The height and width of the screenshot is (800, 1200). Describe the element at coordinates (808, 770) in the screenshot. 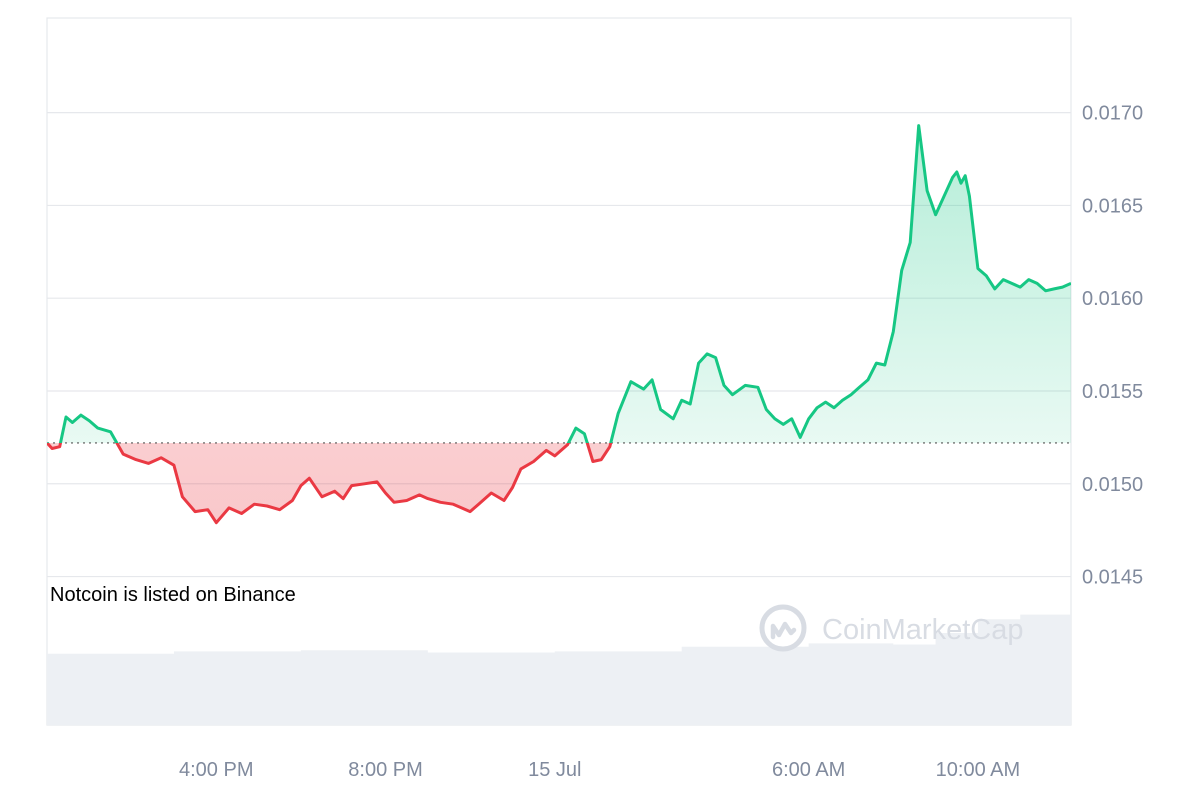

I see `x-tick-label: 6:00 AM` at that location.